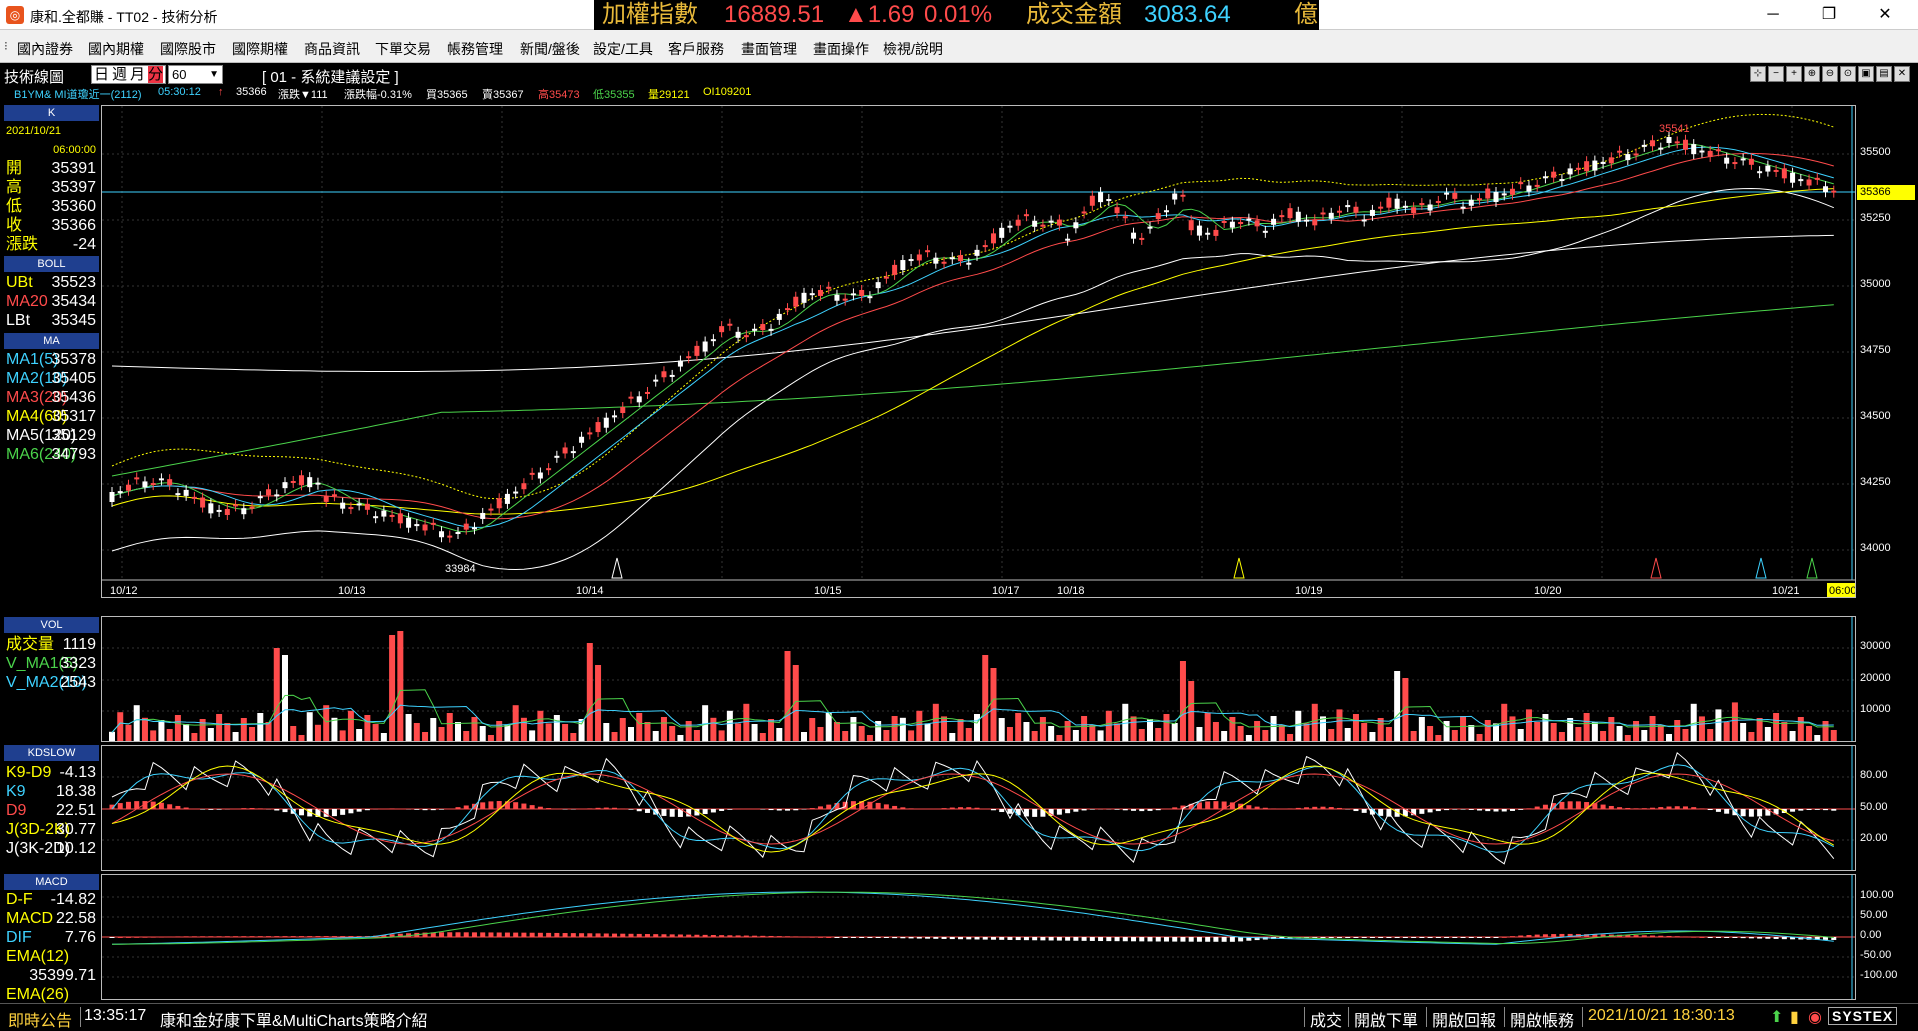 The height and width of the screenshot is (1031, 1918). Describe the element at coordinates (1464, 1019) in the screenshot. I see `open-report-button: 開啟回報` at that location.